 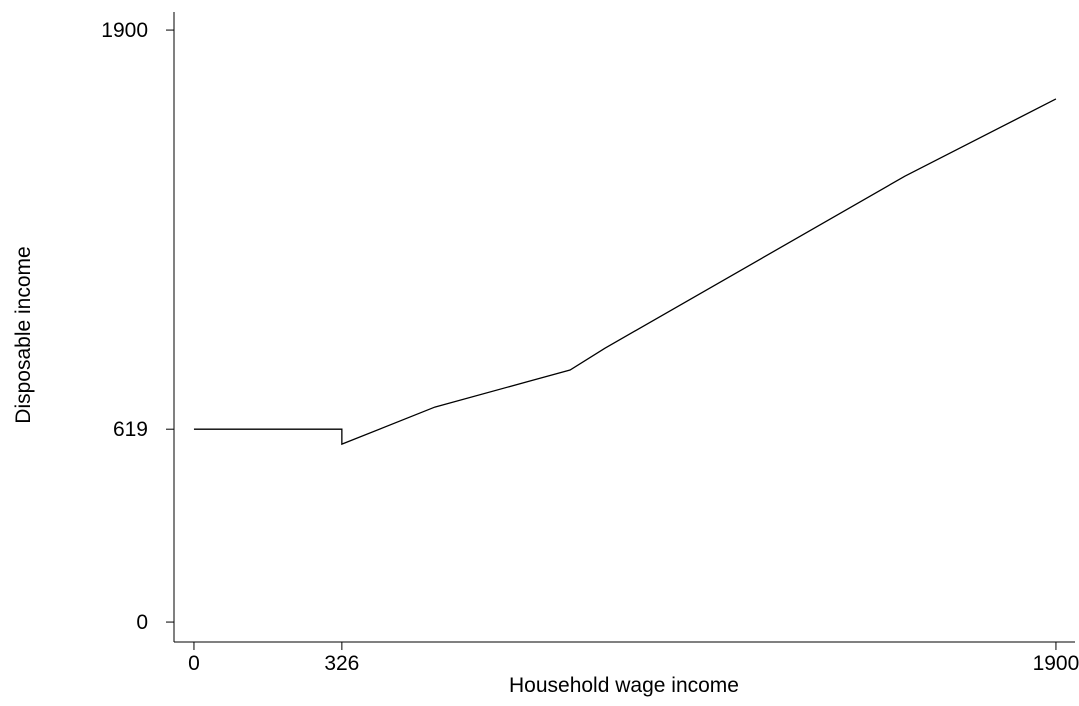 I want to click on x-tick-label: 1900, so click(x=1056, y=663).